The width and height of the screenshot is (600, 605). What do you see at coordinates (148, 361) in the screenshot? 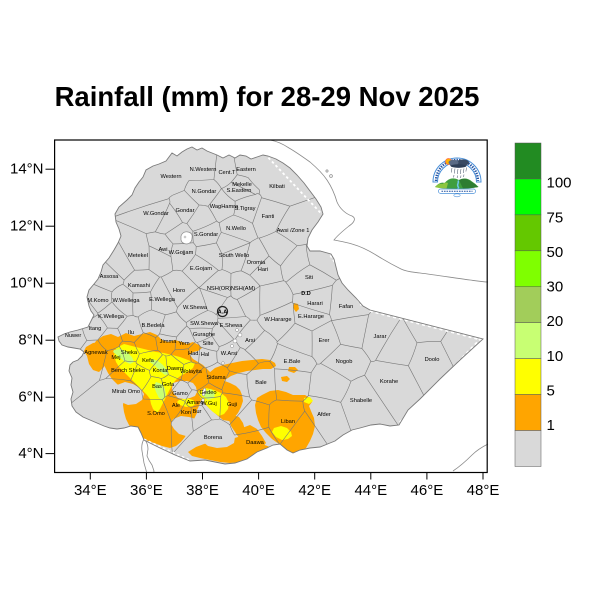
I see `svg-text: Kefa` at bounding box center [148, 361].